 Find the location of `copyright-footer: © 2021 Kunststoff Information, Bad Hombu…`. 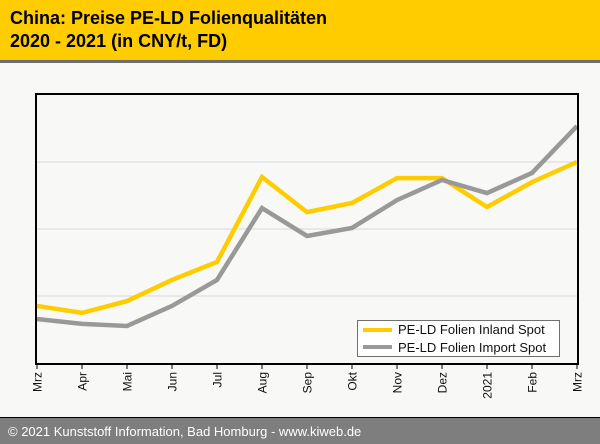

copyright-footer: © 2021 Kunststoff Information, Bad Hombu… is located at coordinates (300, 431).